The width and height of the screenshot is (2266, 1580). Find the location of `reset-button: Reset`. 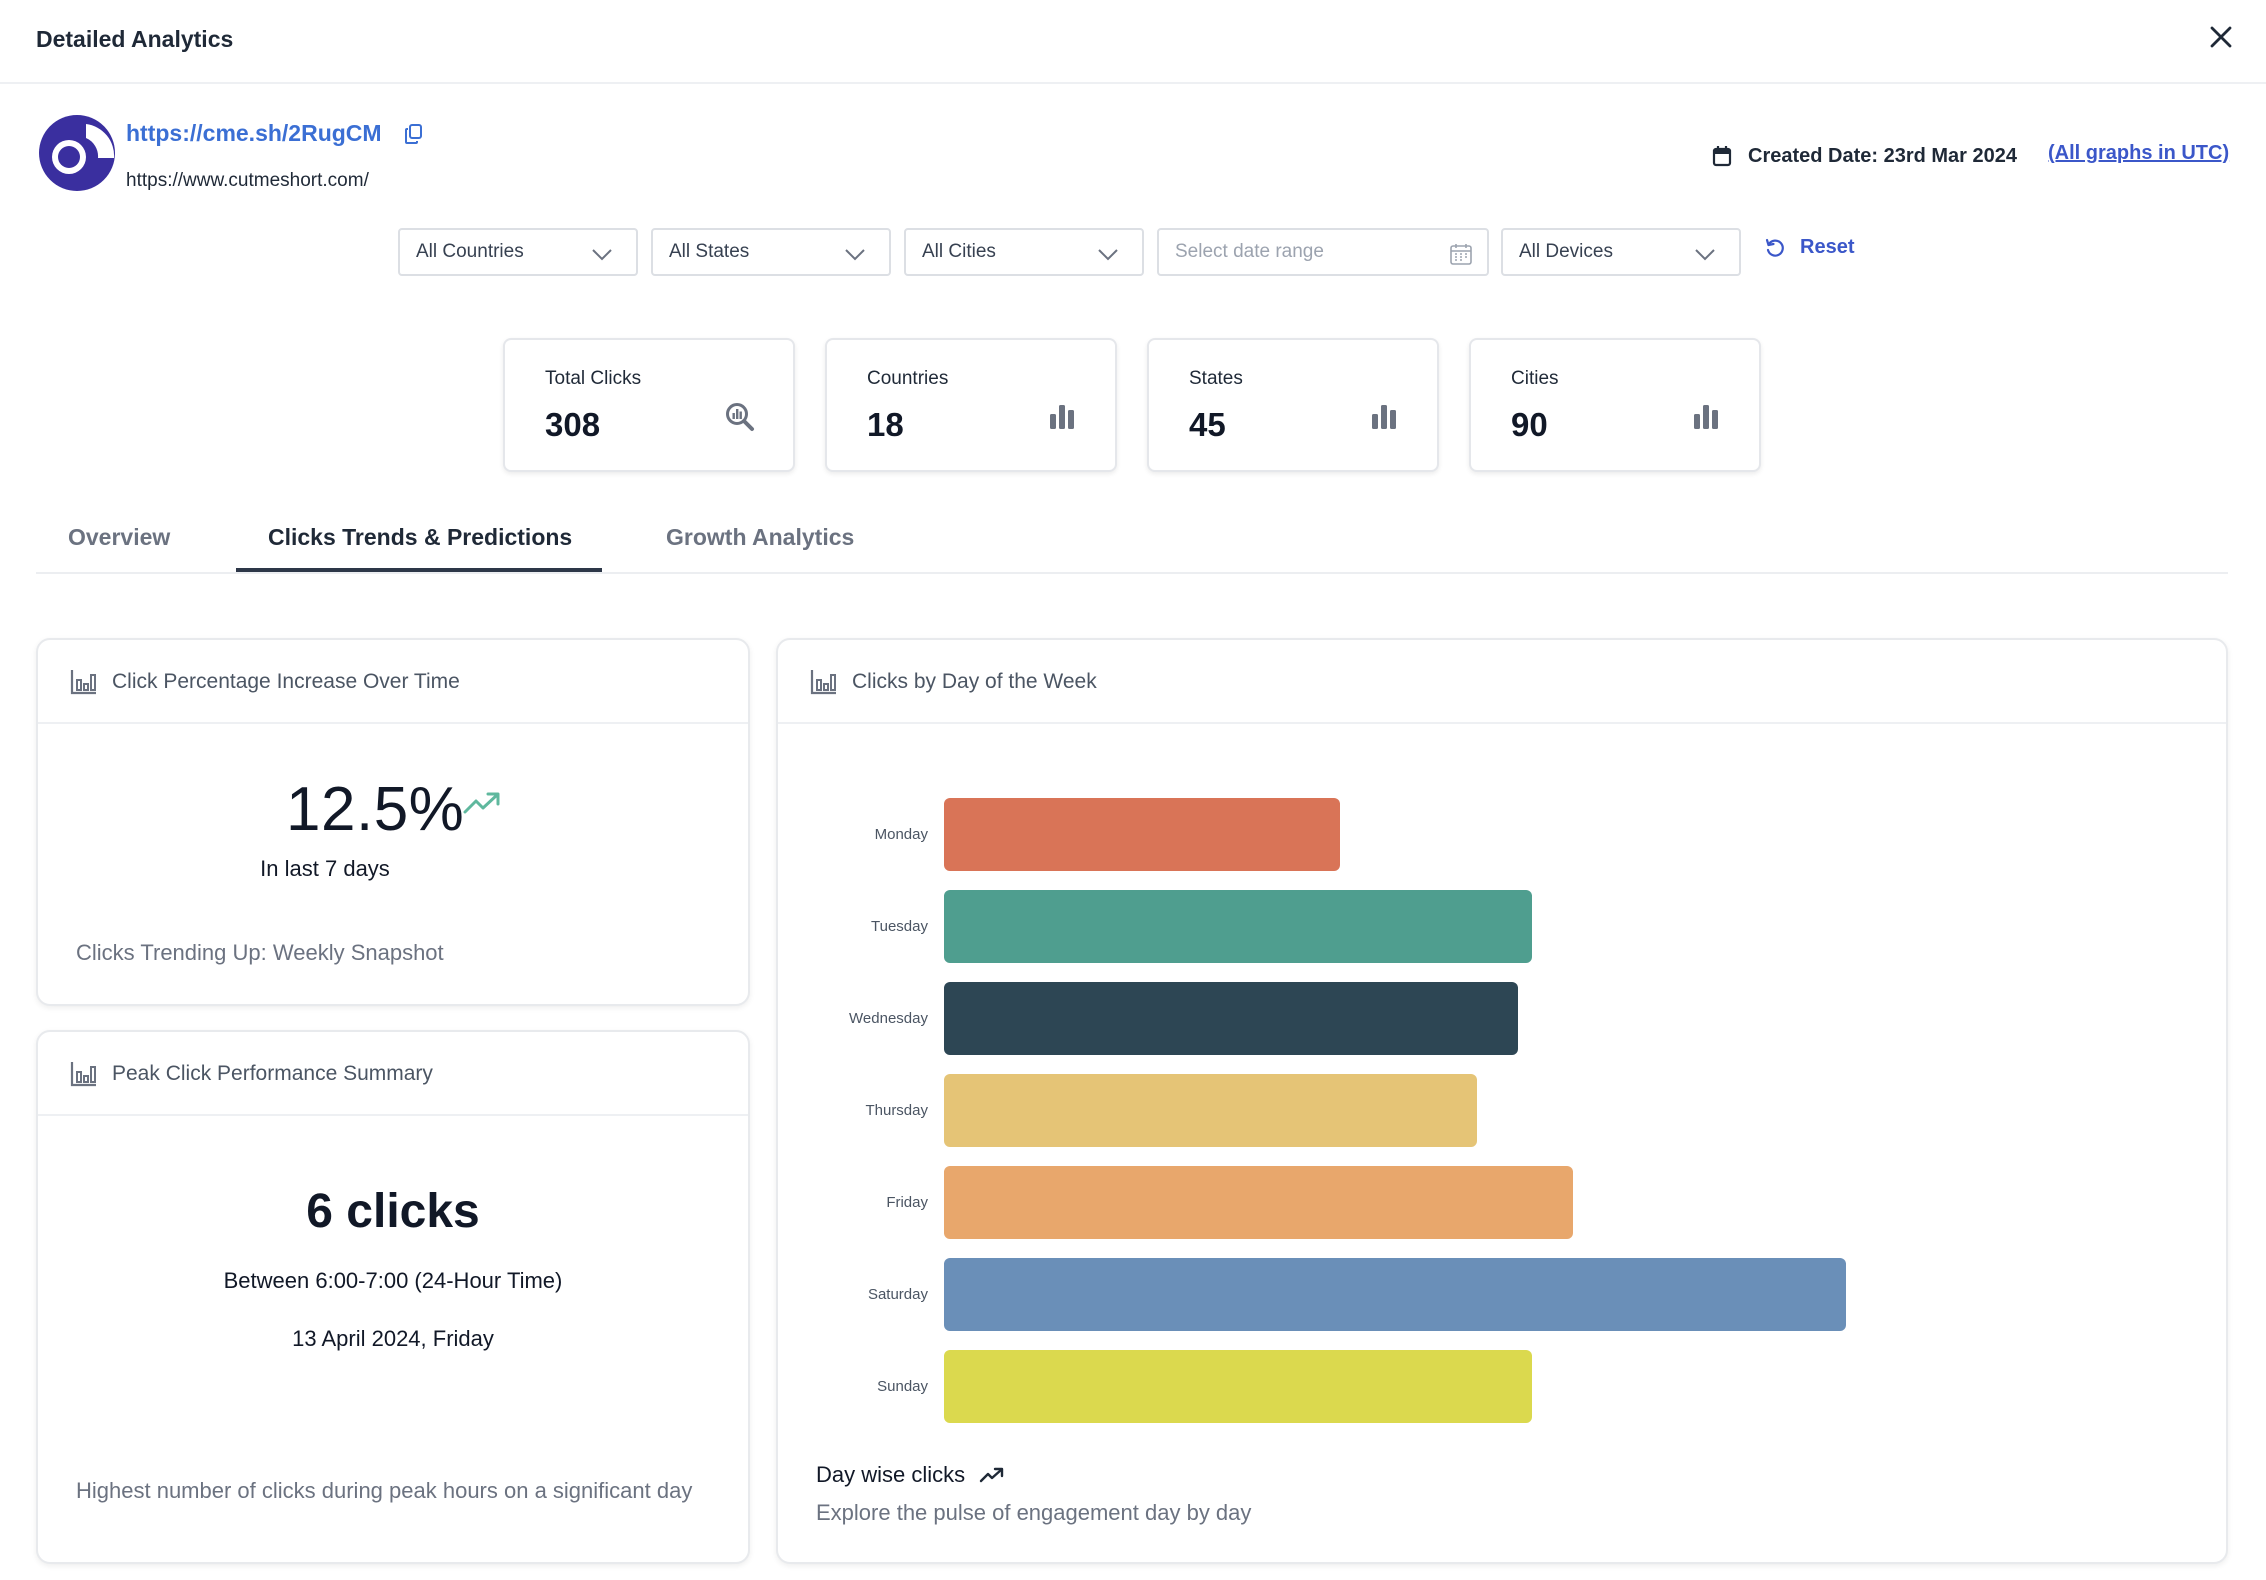

reset-button: Reset is located at coordinates (1809, 247).